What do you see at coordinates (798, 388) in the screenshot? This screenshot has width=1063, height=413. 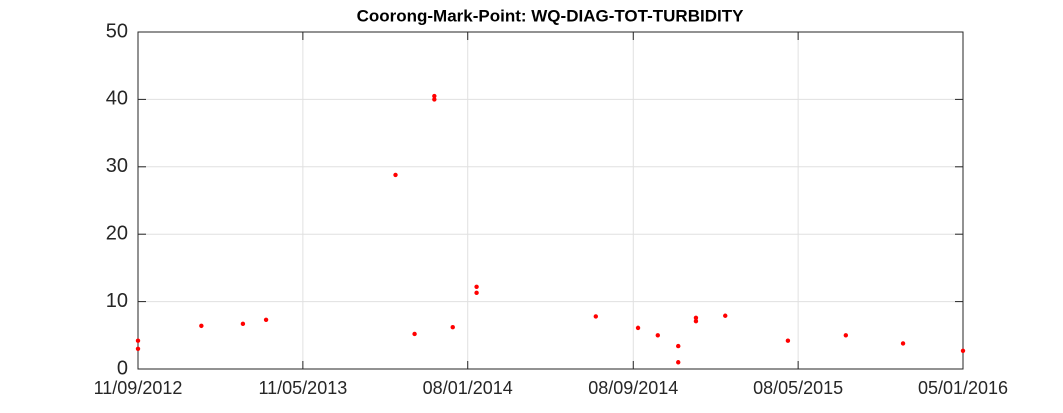 I see `x-tick-label: 08/05/2015` at bounding box center [798, 388].